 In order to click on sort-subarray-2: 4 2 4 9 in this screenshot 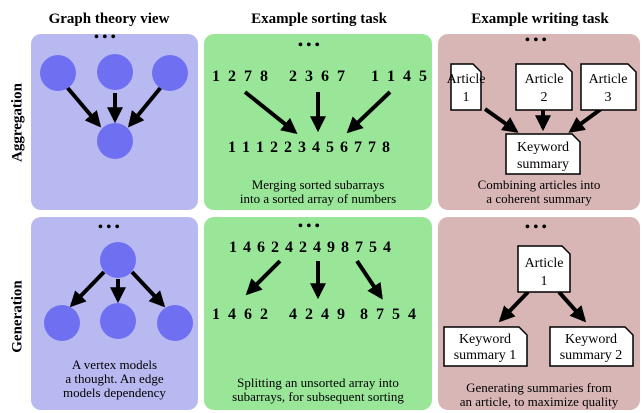, I will do `click(318, 314)`.